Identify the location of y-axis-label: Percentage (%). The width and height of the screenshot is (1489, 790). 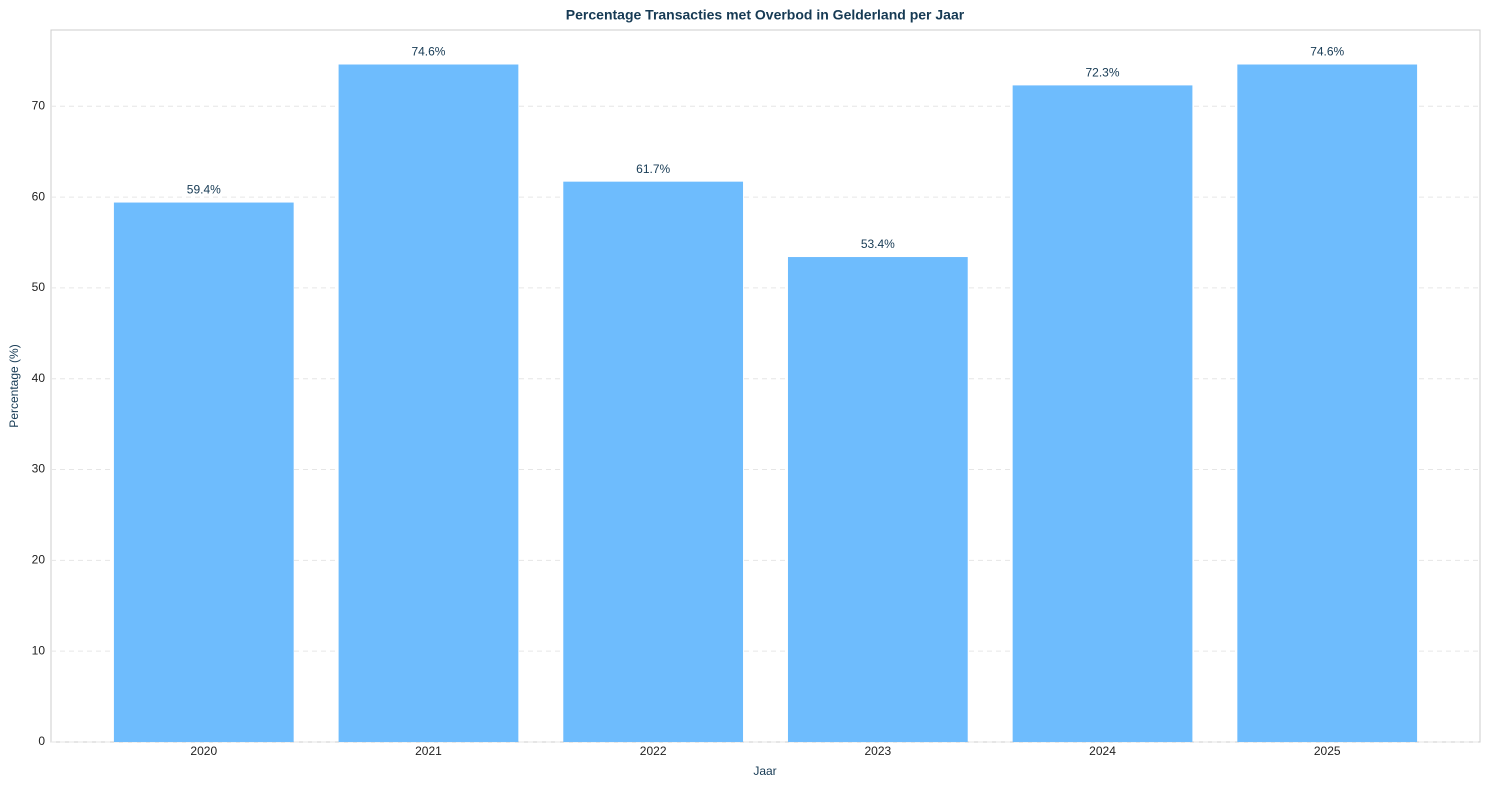
(14, 385).